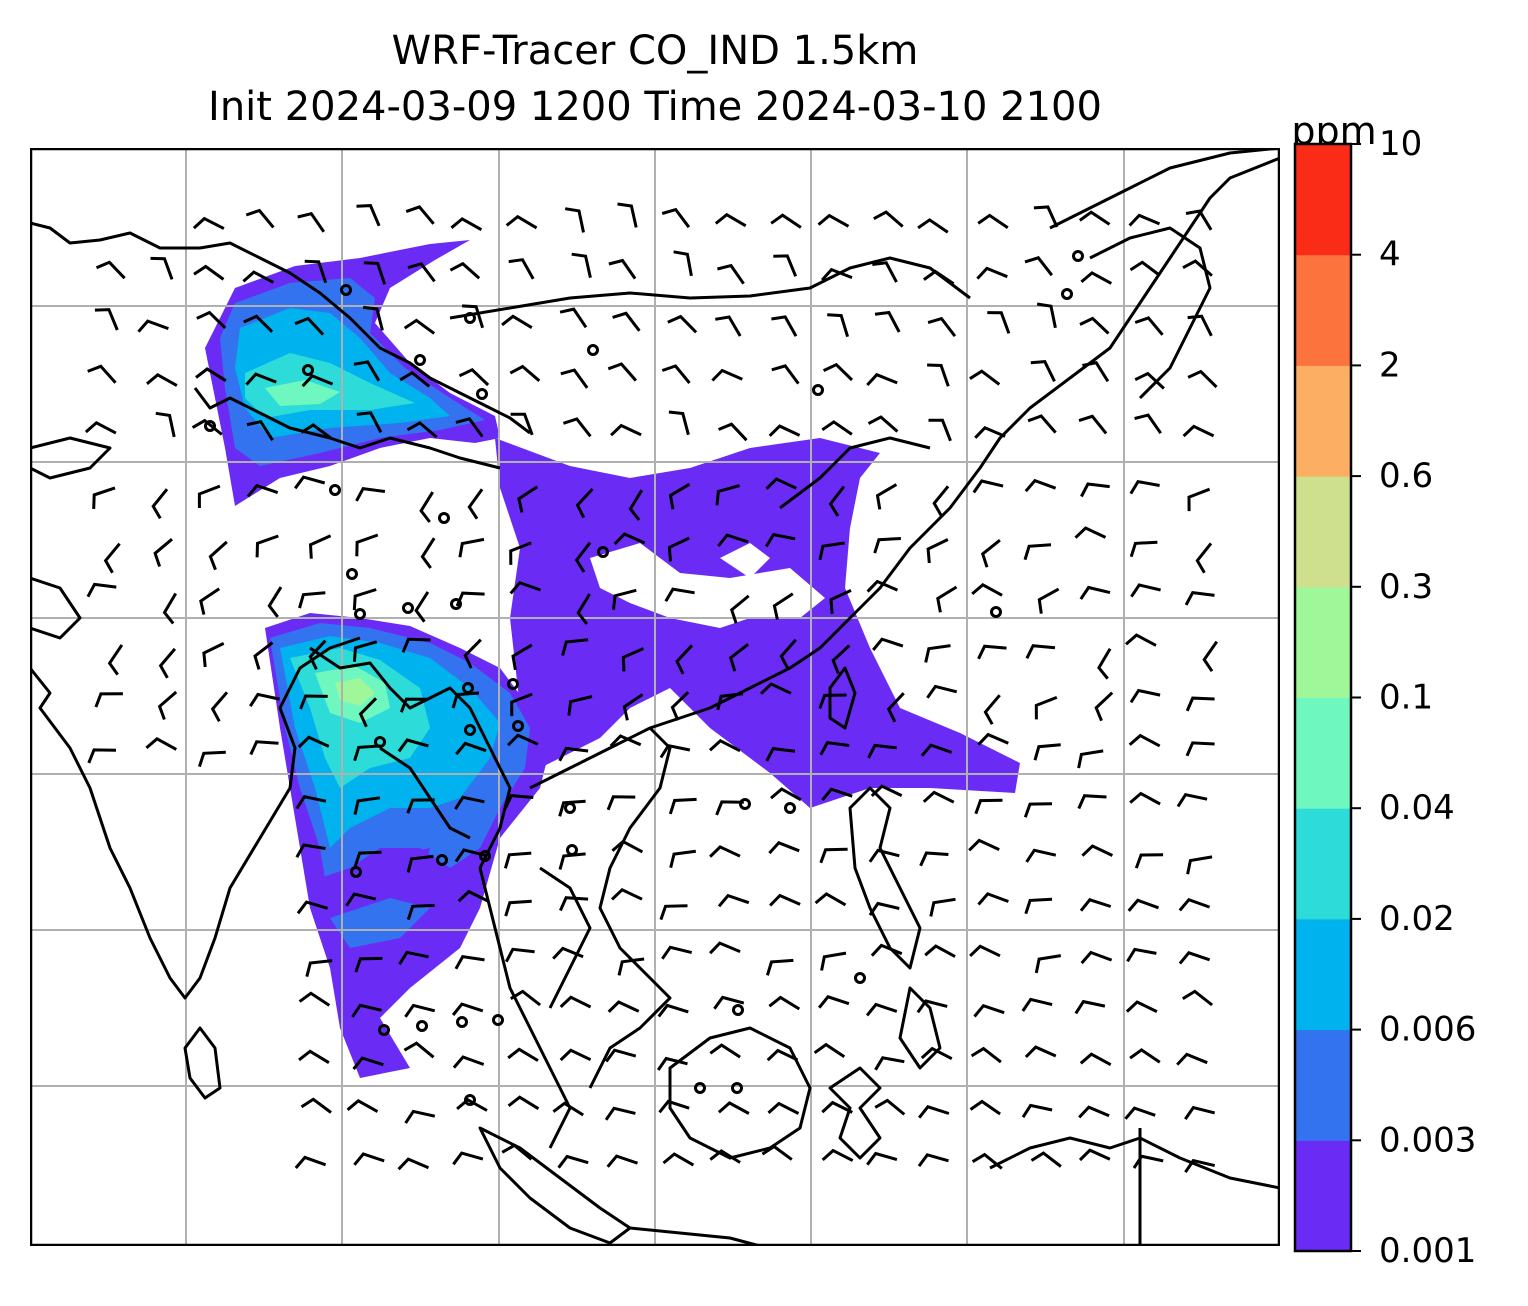 The width and height of the screenshot is (1528, 1306). What do you see at coordinates (1390, 365) in the screenshot?
I see `colorbar-tick-label: 2` at bounding box center [1390, 365].